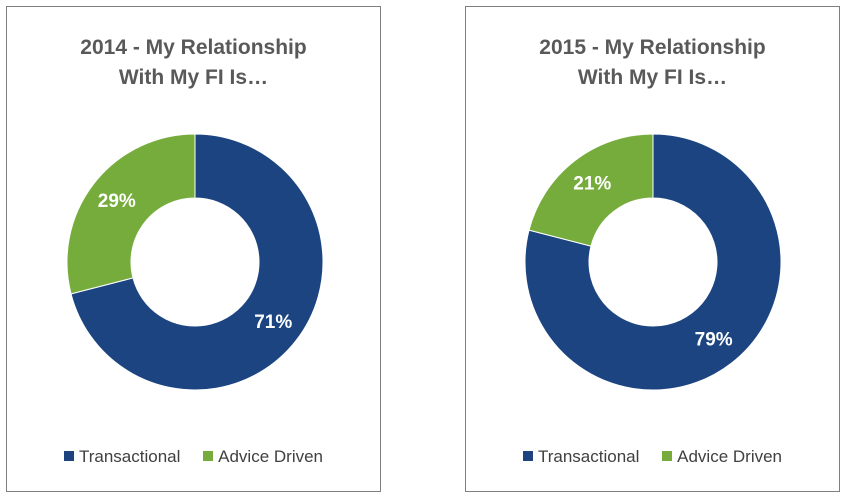  I want to click on data-label-advice-driven: 21%, so click(592, 183).